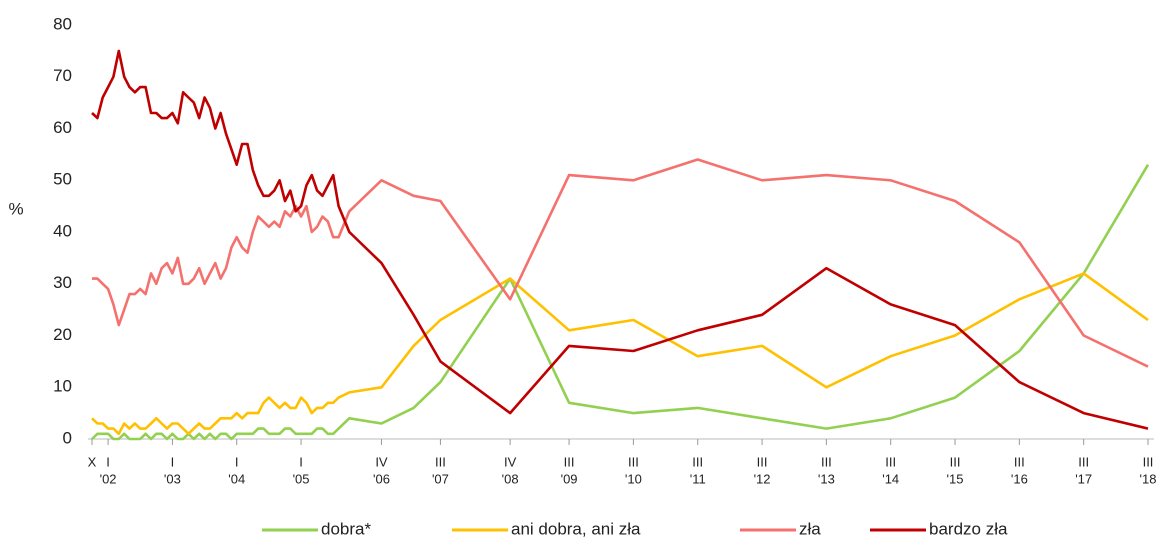 Image resolution: width=1163 pixels, height=542 pixels. Describe the element at coordinates (62, 23) in the screenshot. I see `y-tick-label: 80` at that location.